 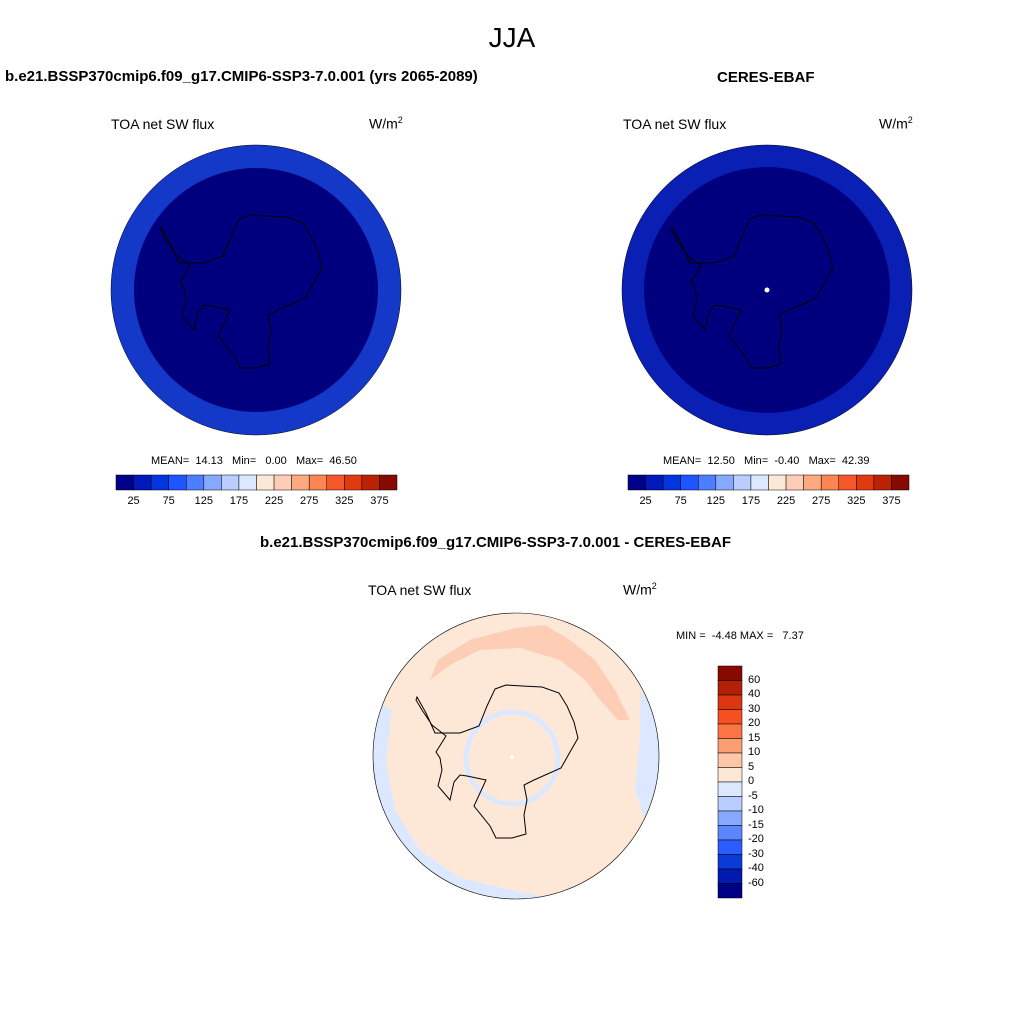 What do you see at coordinates (756, 636) in the screenshot?
I see `diff-max-label: MAX =` at bounding box center [756, 636].